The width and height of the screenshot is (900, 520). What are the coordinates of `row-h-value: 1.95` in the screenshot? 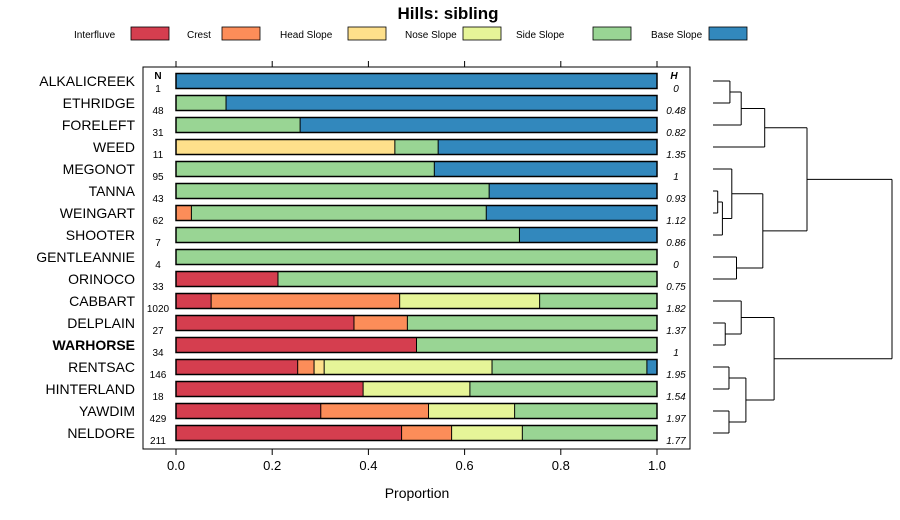 It's located at (676, 375).